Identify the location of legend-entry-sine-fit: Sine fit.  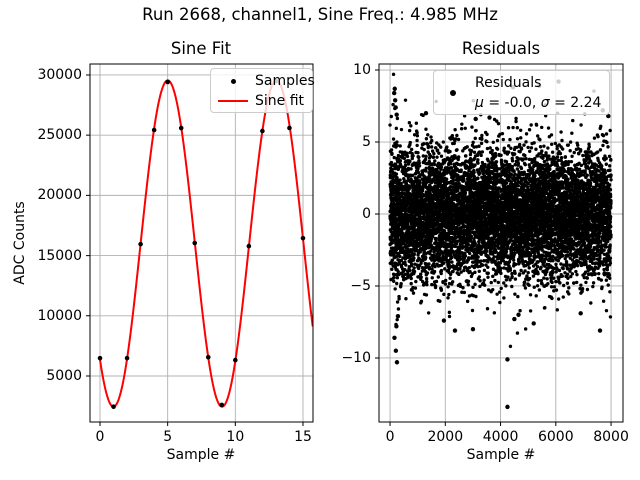
(261, 101).